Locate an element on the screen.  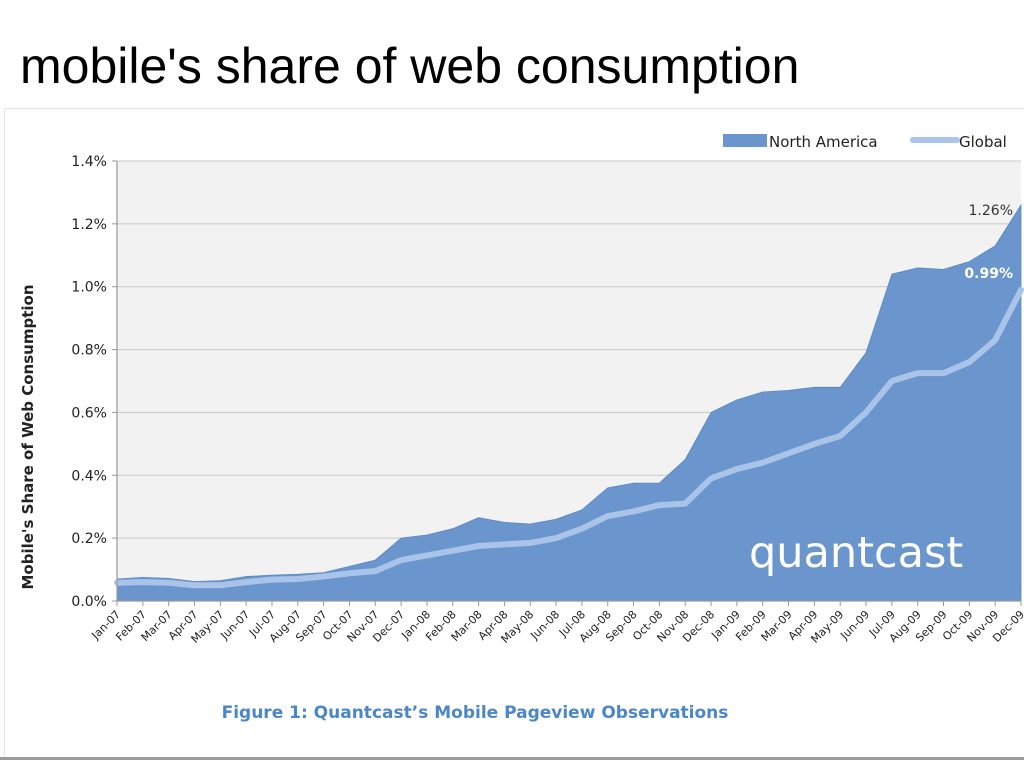
legend-label-north-america: North America is located at coordinates (823, 142).